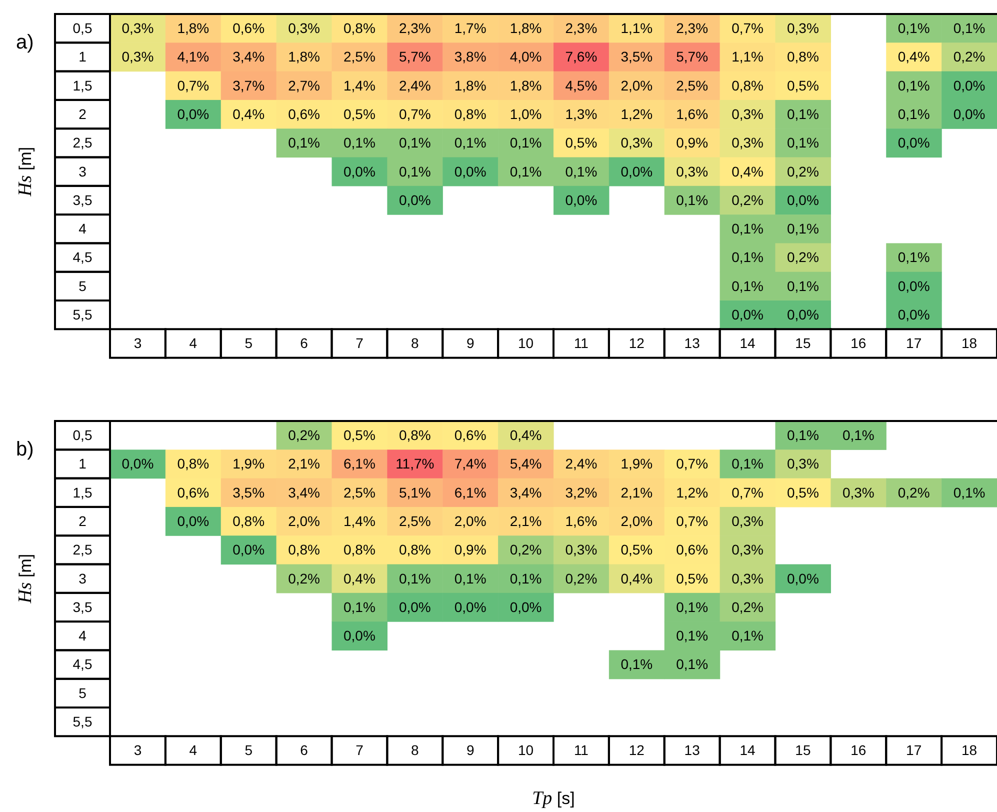 The height and width of the screenshot is (812, 997). What do you see at coordinates (526, 464) in the screenshot?
I see `data-label: 5,4%` at bounding box center [526, 464].